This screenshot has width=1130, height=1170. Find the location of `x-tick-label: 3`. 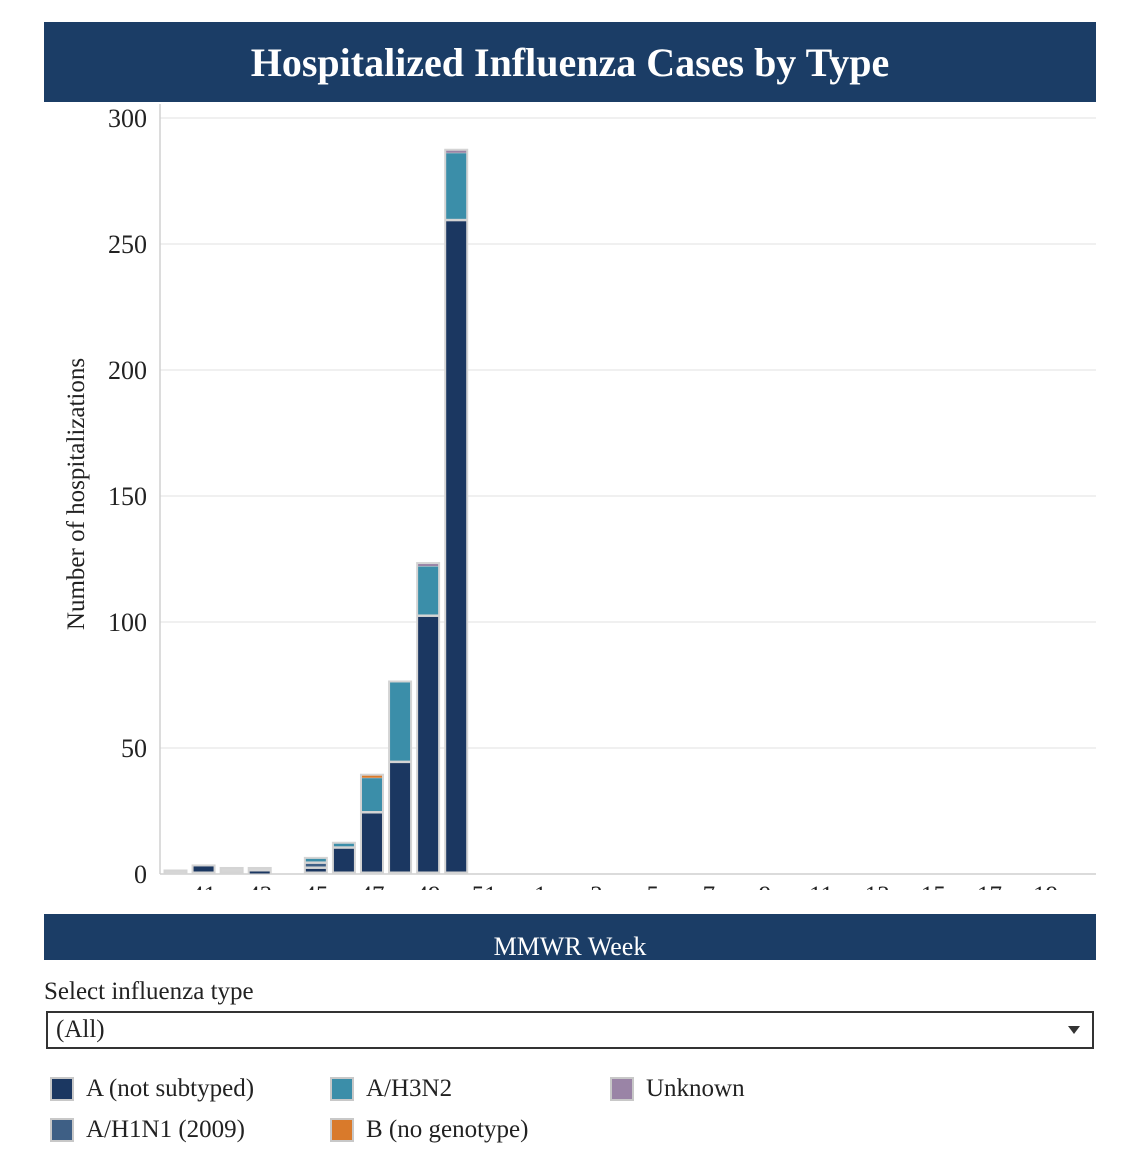

x-tick-label: 3 is located at coordinates (596, 886).